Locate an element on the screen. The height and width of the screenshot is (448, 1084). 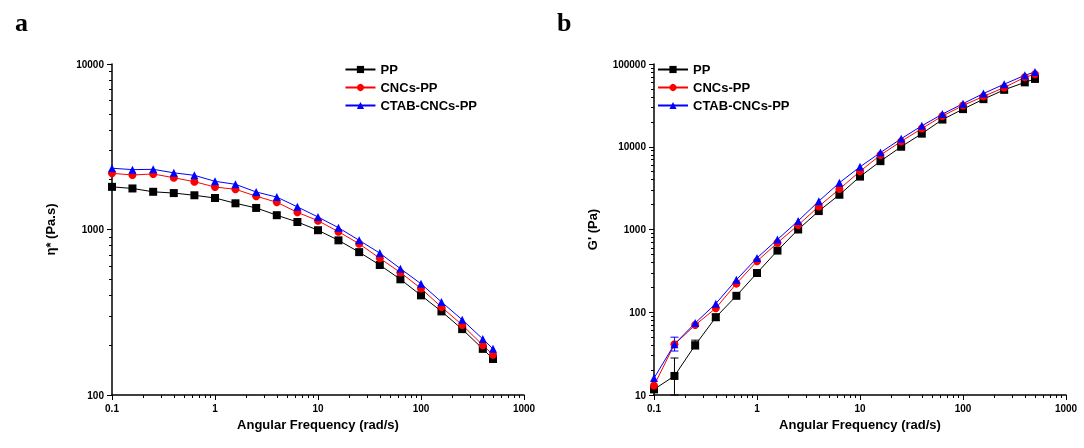
y-axis-title: η* (Pa.s) is located at coordinates (50, 229).